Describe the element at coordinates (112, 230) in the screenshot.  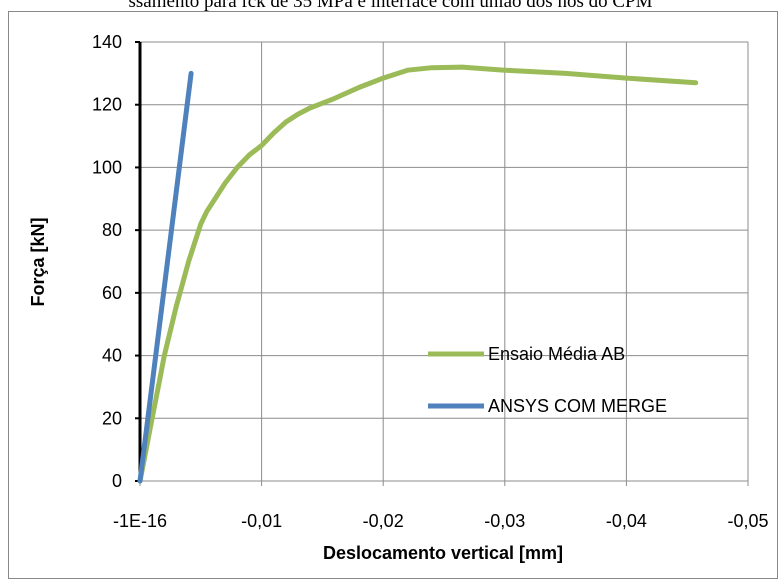
I see `y-tick-label: 80` at that location.